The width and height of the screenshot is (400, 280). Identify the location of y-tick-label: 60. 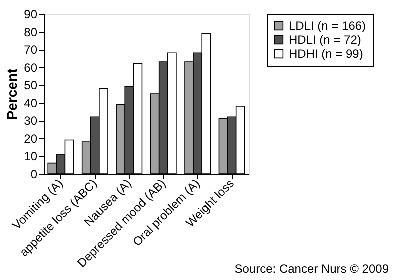
(31, 67).